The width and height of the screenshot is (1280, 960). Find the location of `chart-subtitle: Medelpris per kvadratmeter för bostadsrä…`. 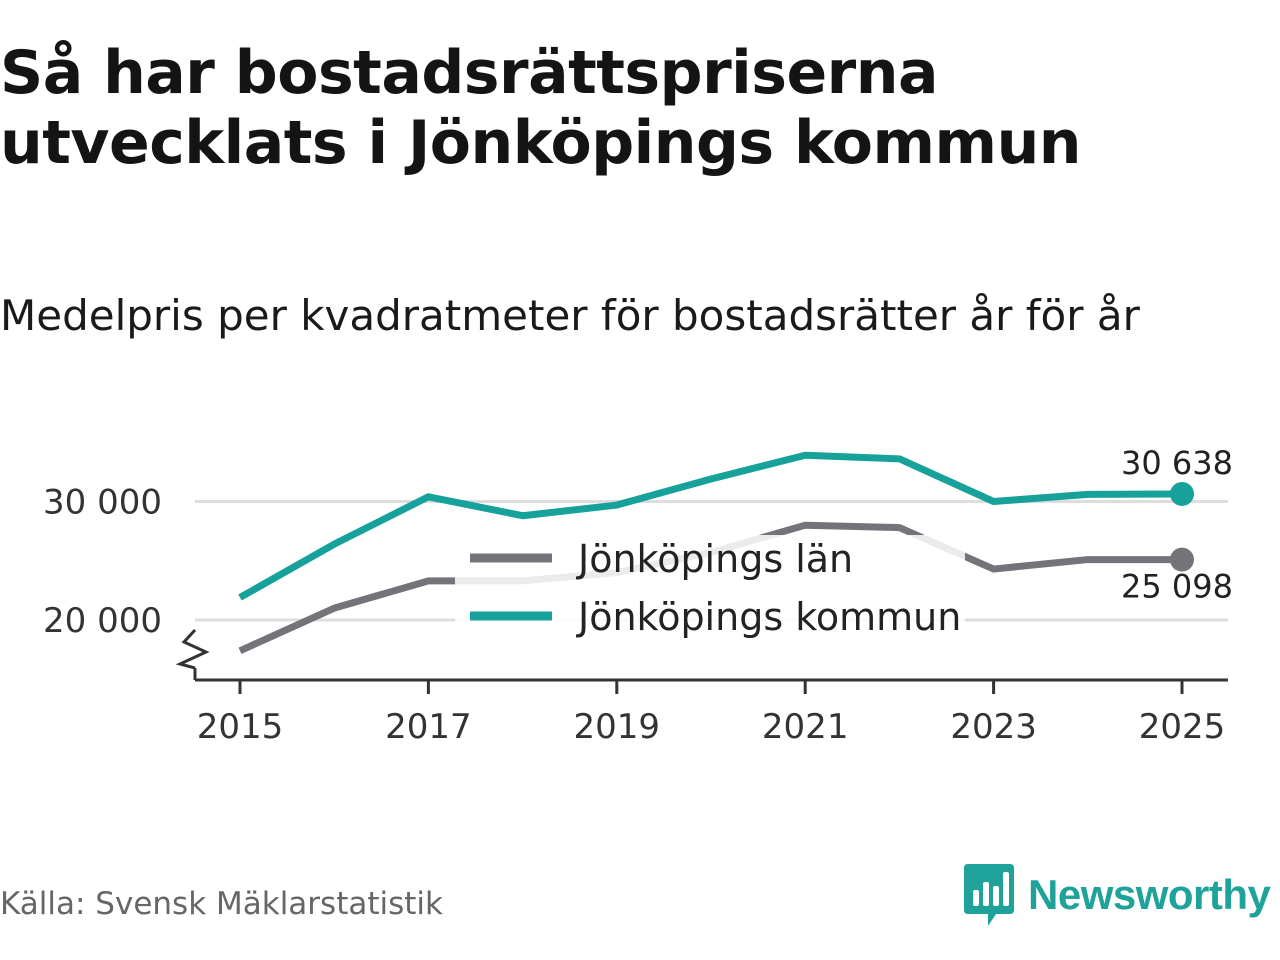

chart-subtitle: Medelpris per kvadratmeter för bostadsrä… is located at coordinates (570, 315).